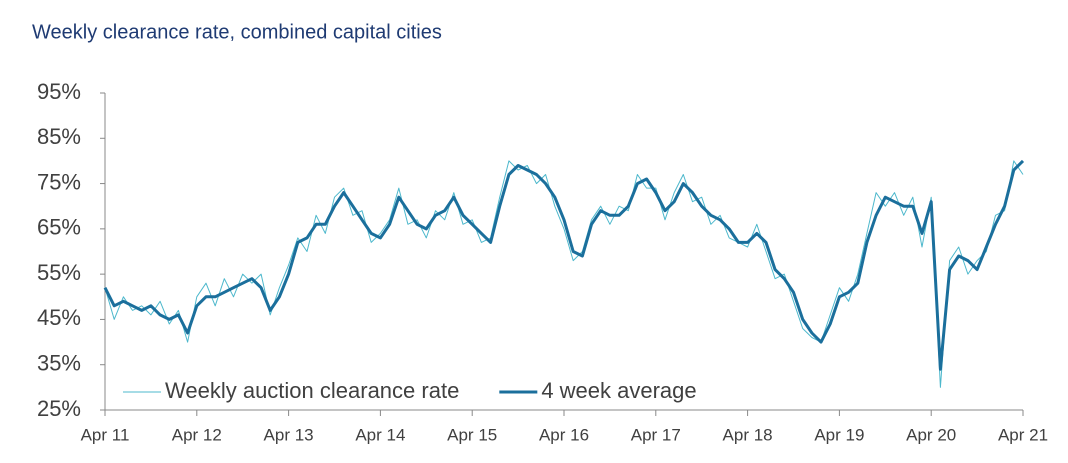  What do you see at coordinates (59, 408) in the screenshot?
I see `y-tick-label: 25%` at bounding box center [59, 408].